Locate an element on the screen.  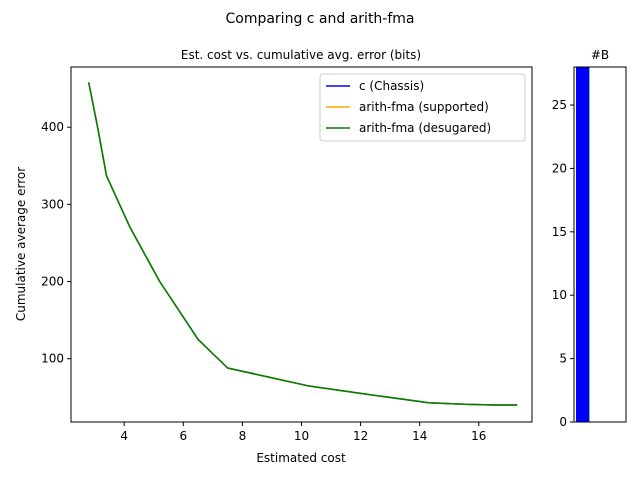
bar-group is located at coordinates (583, 244).